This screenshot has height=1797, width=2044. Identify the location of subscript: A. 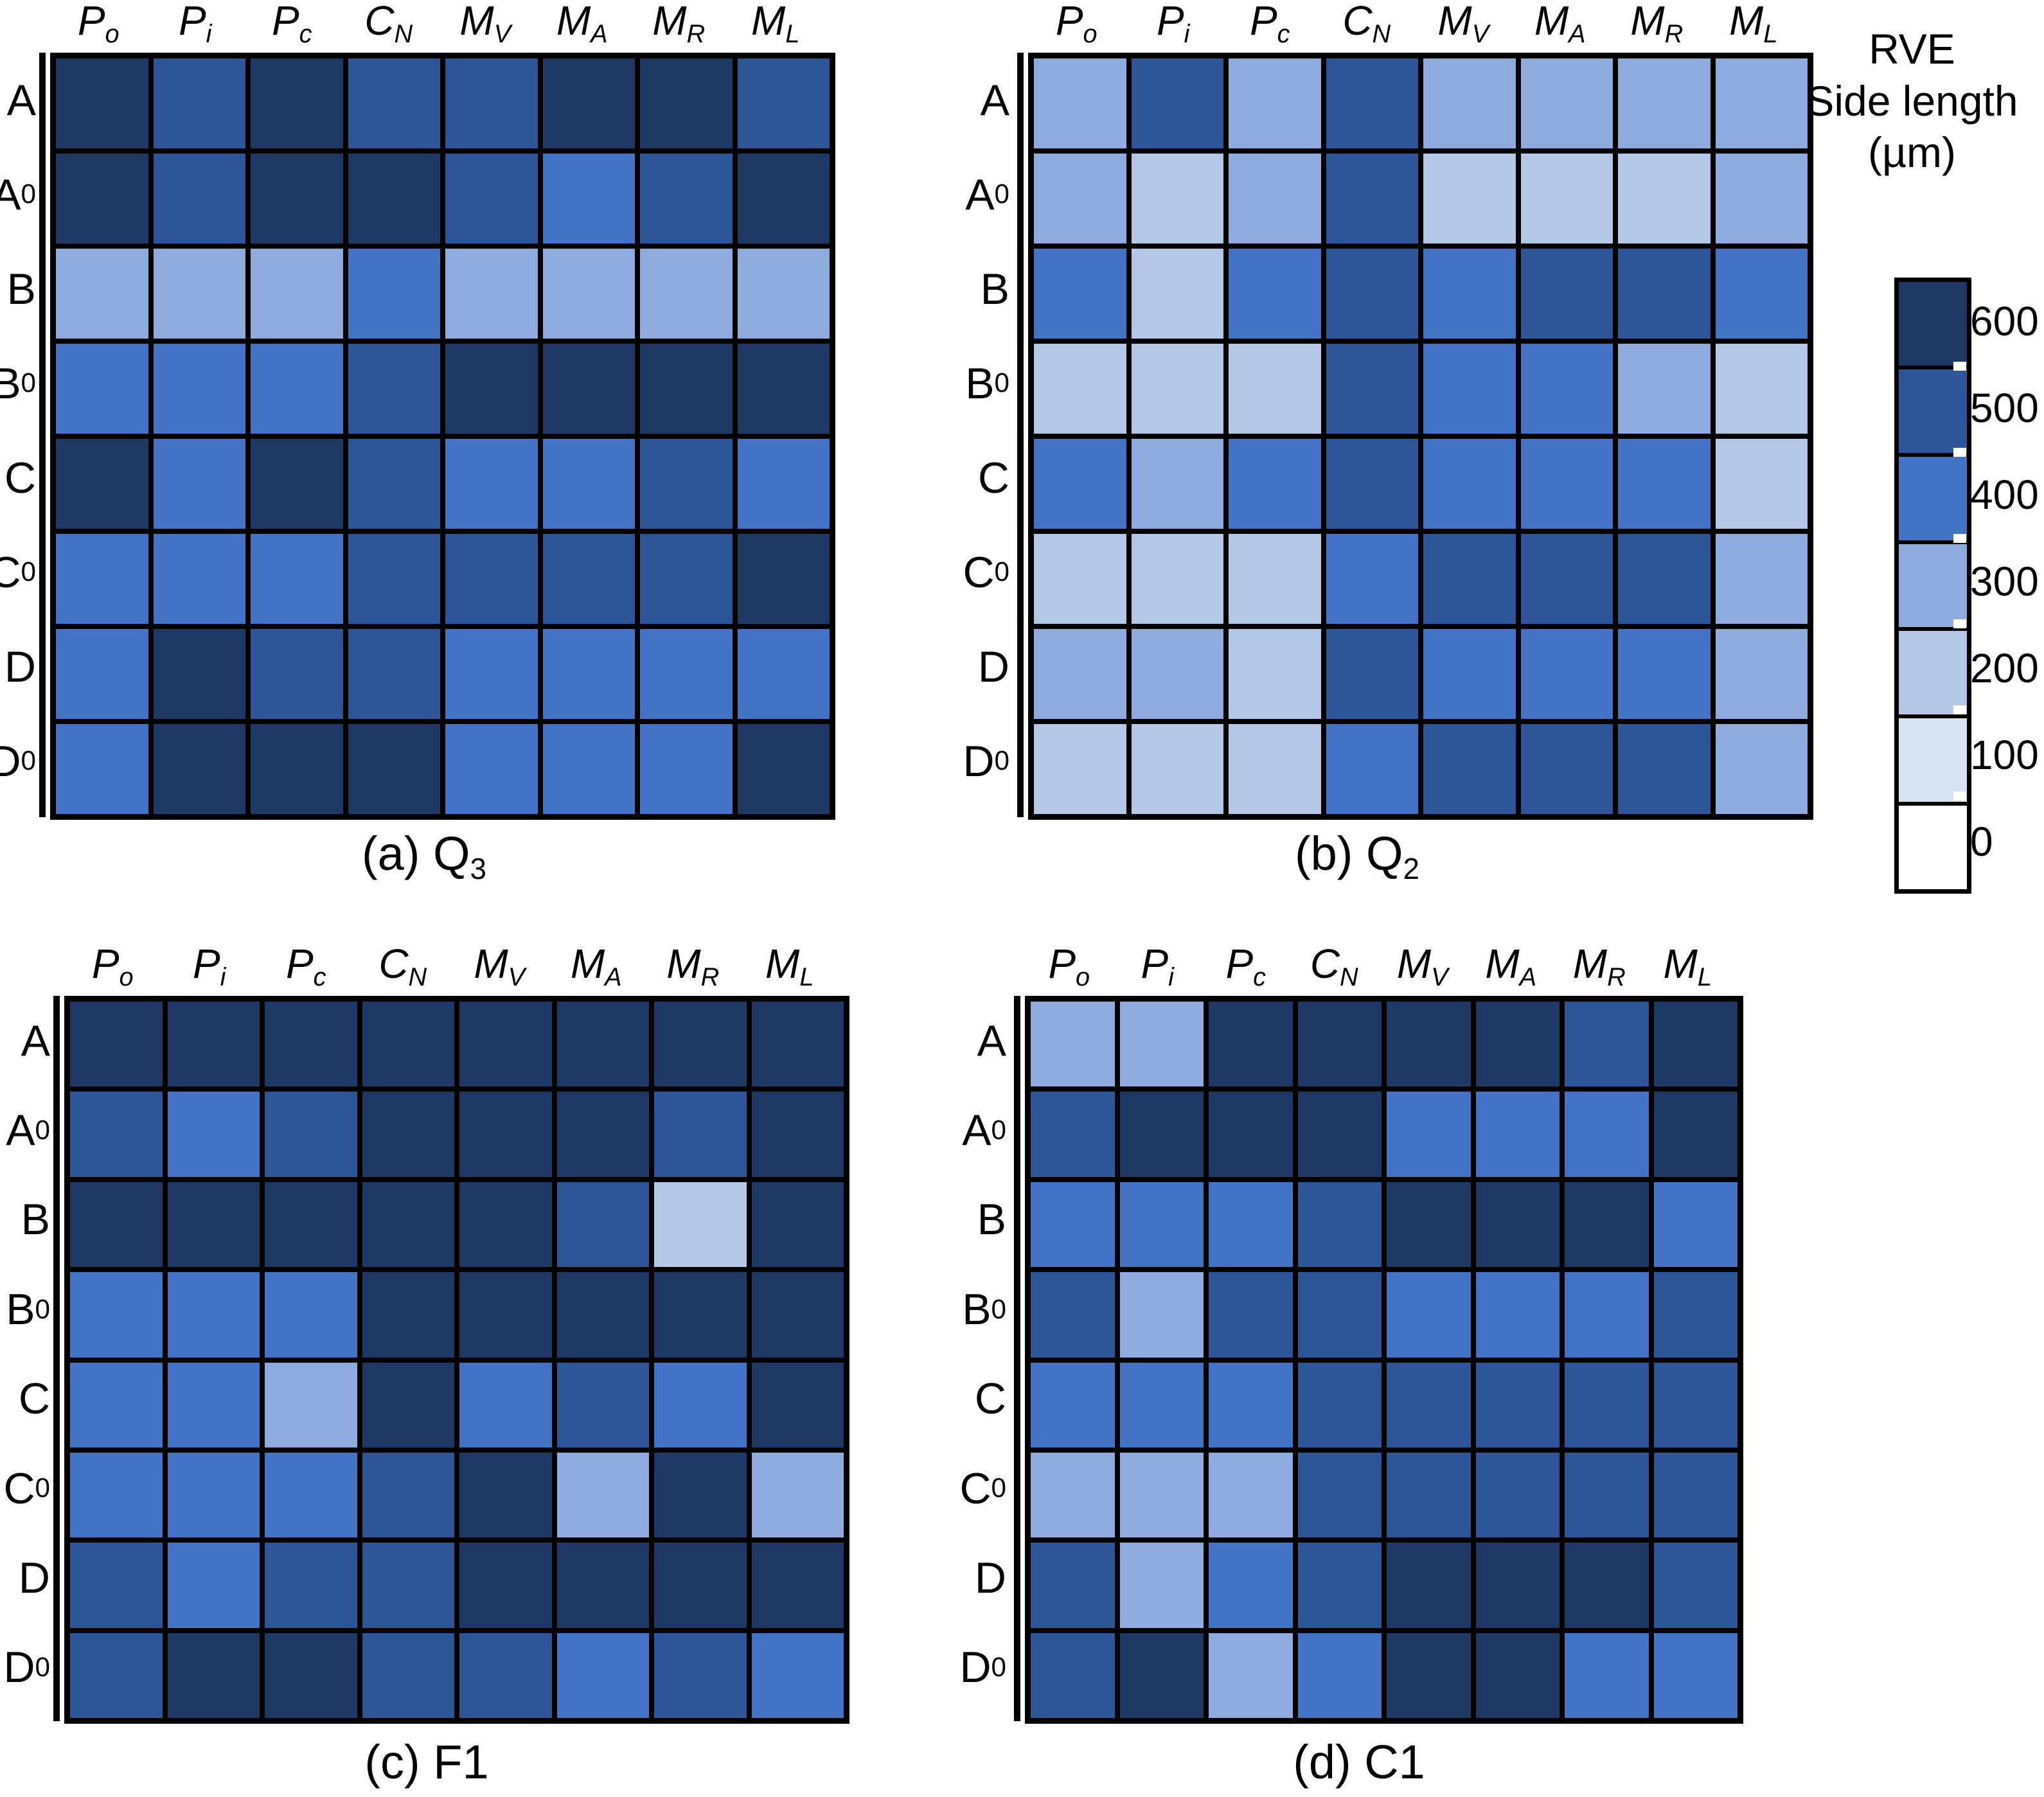
(599, 34).